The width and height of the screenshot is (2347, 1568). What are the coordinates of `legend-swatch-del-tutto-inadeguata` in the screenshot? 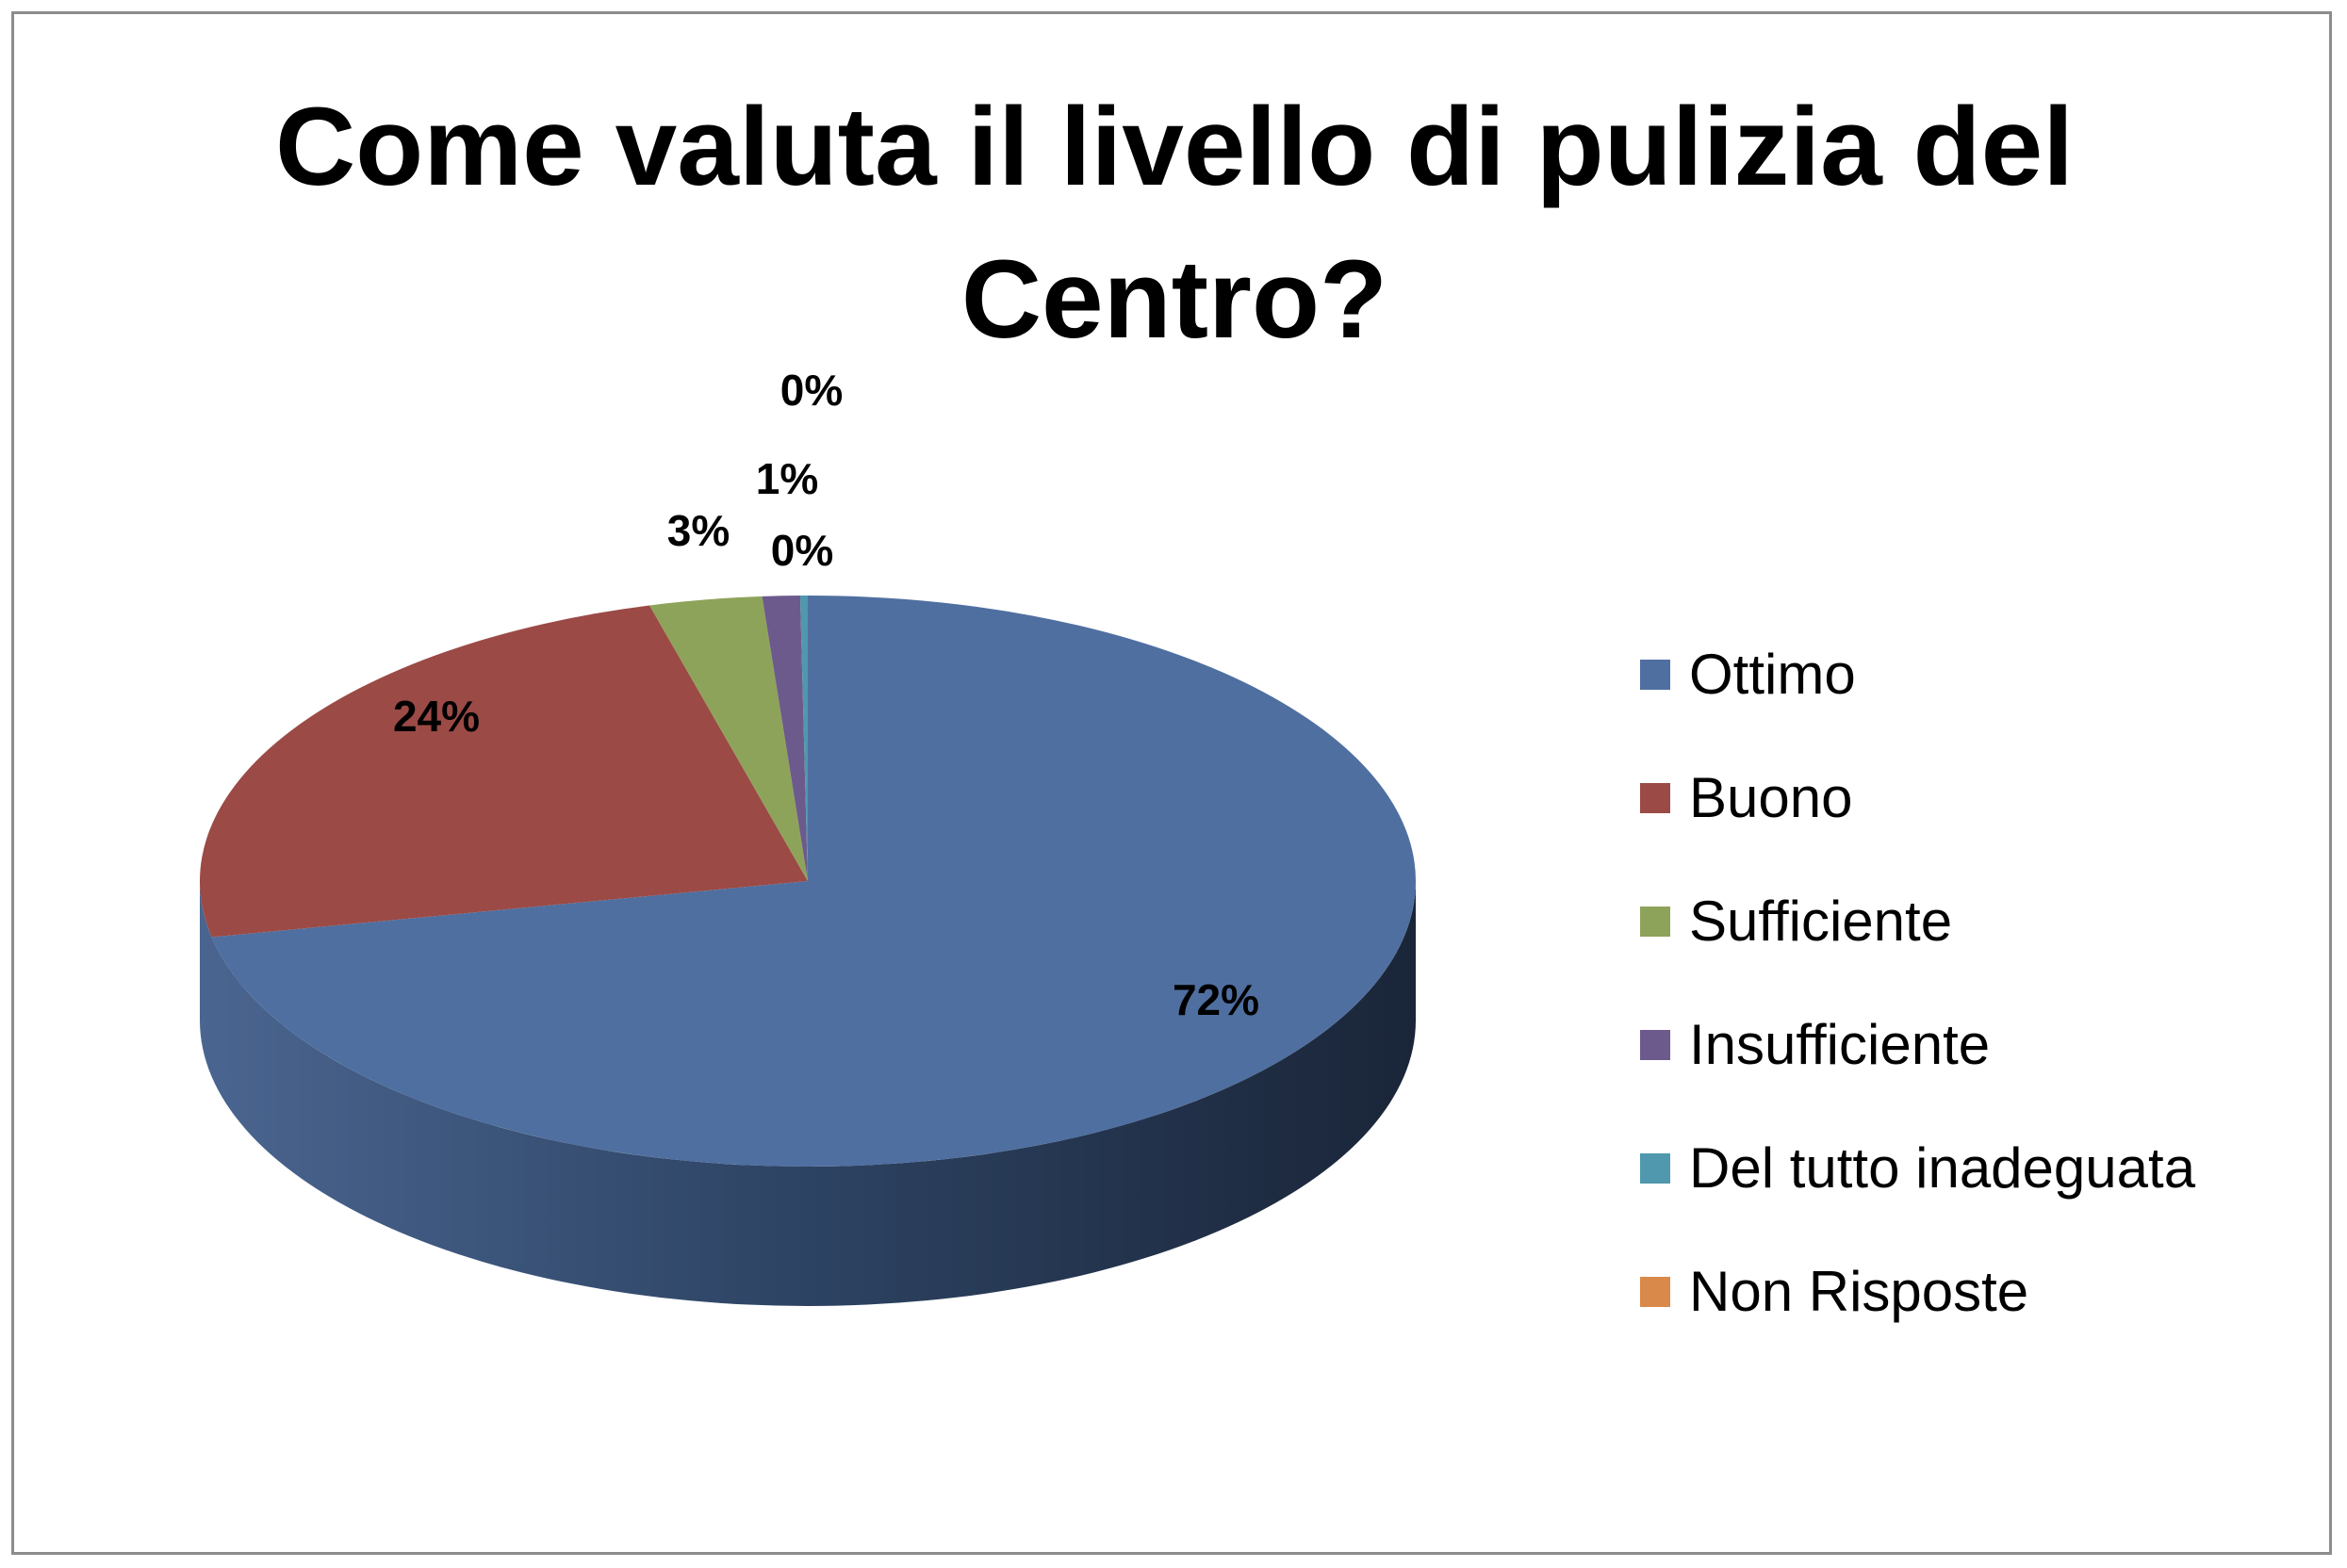 It's located at (1655, 1168).